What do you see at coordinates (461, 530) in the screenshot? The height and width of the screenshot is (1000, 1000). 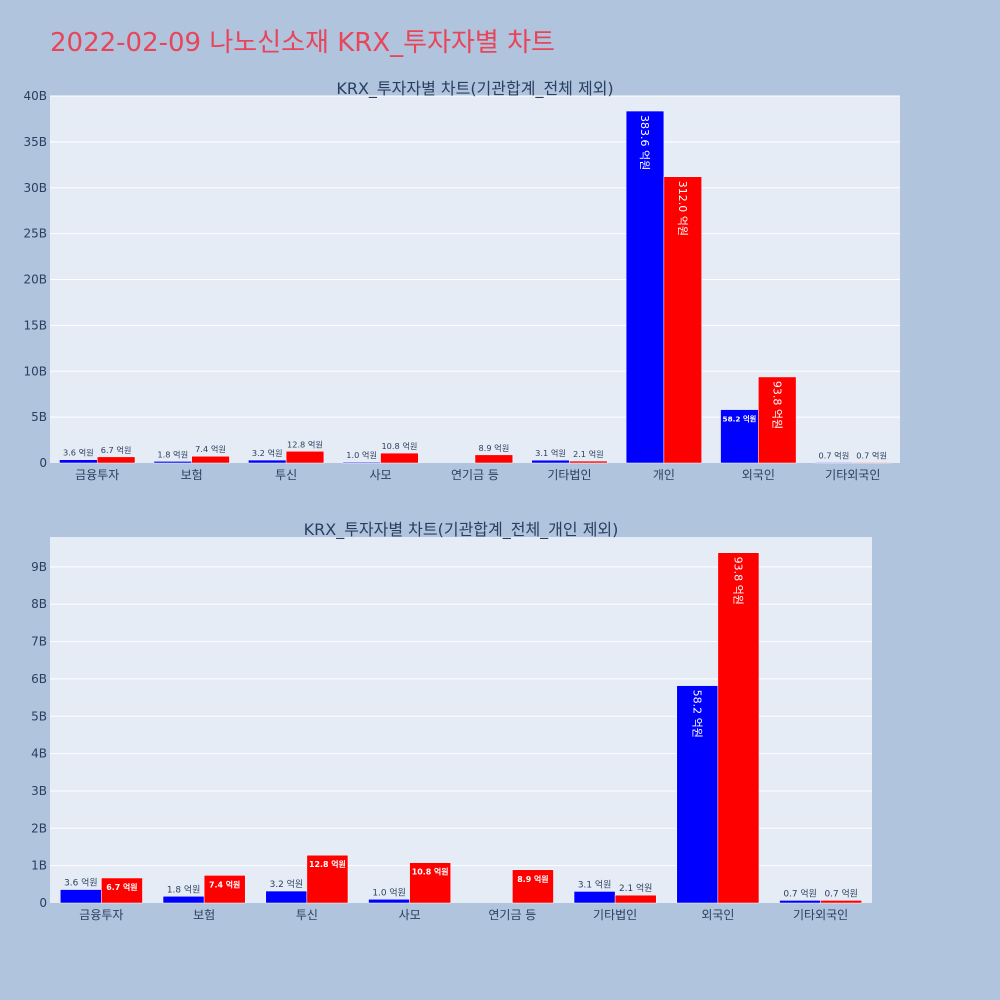 I see `chart-title: KRX_투자자별 차트(기관합계_전체_개인 제외)` at bounding box center [461, 530].